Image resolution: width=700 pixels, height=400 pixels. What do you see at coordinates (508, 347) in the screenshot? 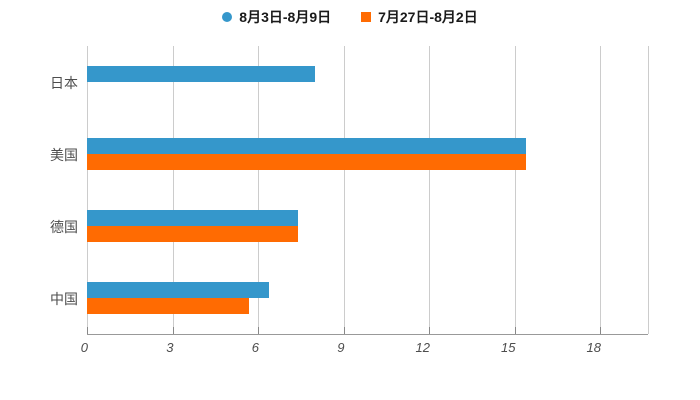
I see `x-axis-label-15: 15` at bounding box center [508, 347].